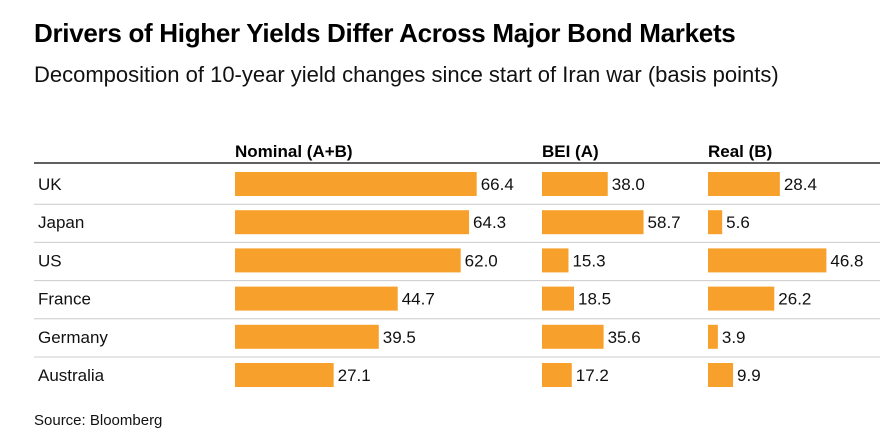  Describe the element at coordinates (588, 260) in the screenshot. I see `data-label: 15.3` at that location.